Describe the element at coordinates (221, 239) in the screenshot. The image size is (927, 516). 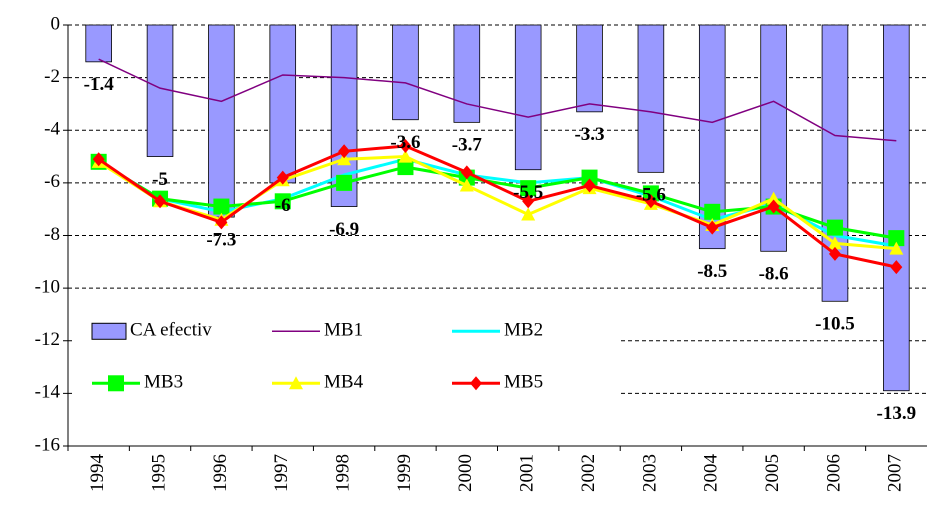
I see `value-label: -7.3` at that location.